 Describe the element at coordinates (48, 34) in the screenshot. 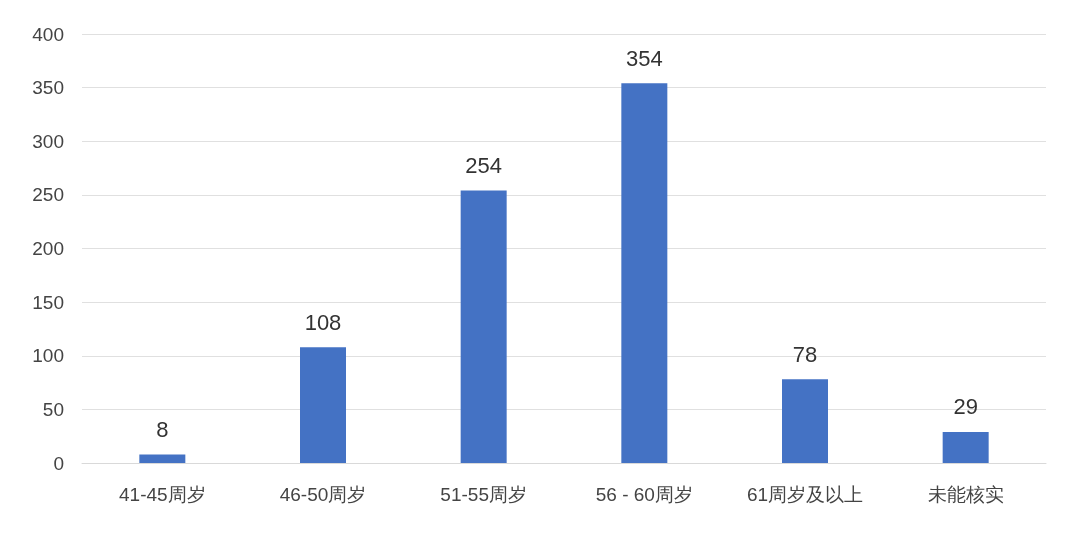

I see `y-tick-label: 400` at that location.